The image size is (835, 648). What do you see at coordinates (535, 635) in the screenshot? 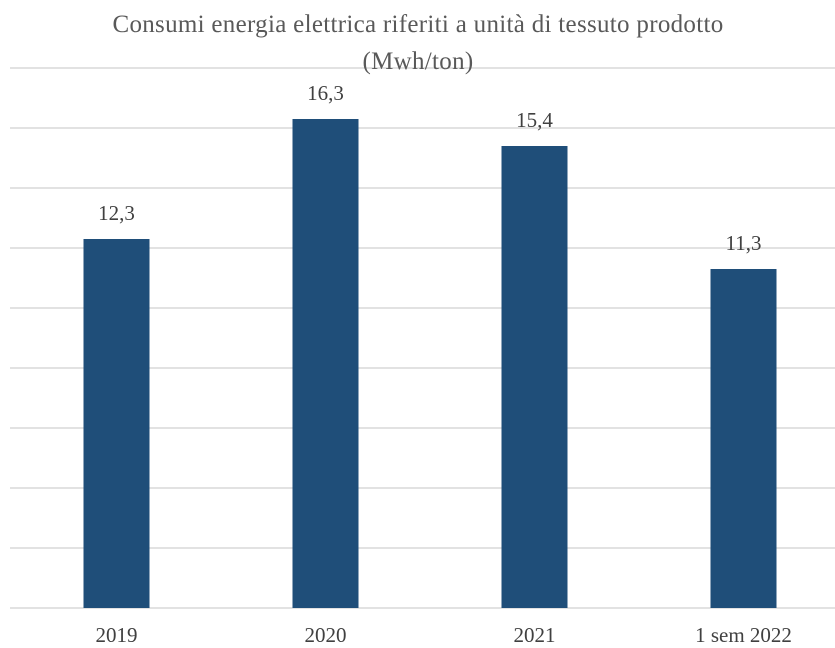
I see `x-tick-label: 2021` at bounding box center [535, 635].